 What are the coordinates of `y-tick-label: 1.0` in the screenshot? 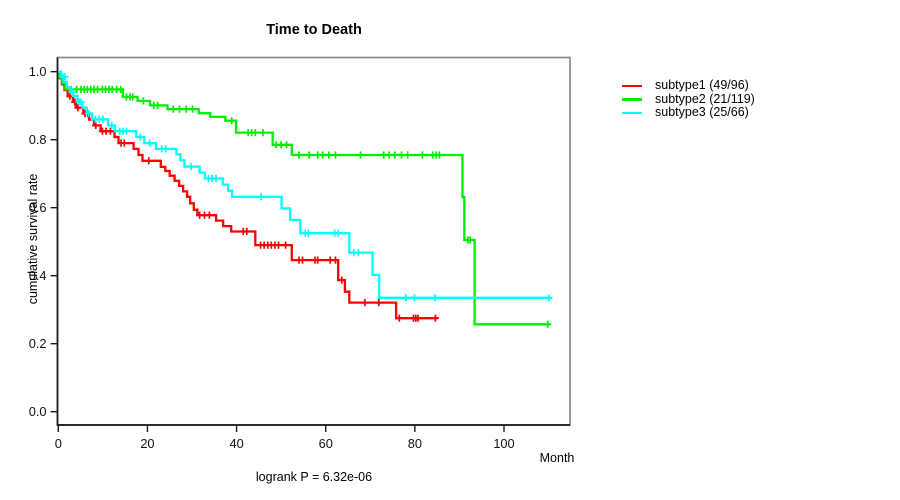 It's located at (38, 71).